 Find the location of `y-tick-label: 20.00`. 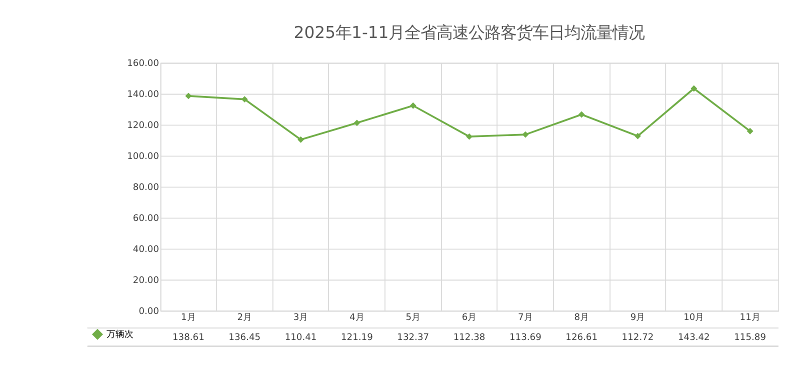

y-tick-label: 20.00 is located at coordinates (146, 281).